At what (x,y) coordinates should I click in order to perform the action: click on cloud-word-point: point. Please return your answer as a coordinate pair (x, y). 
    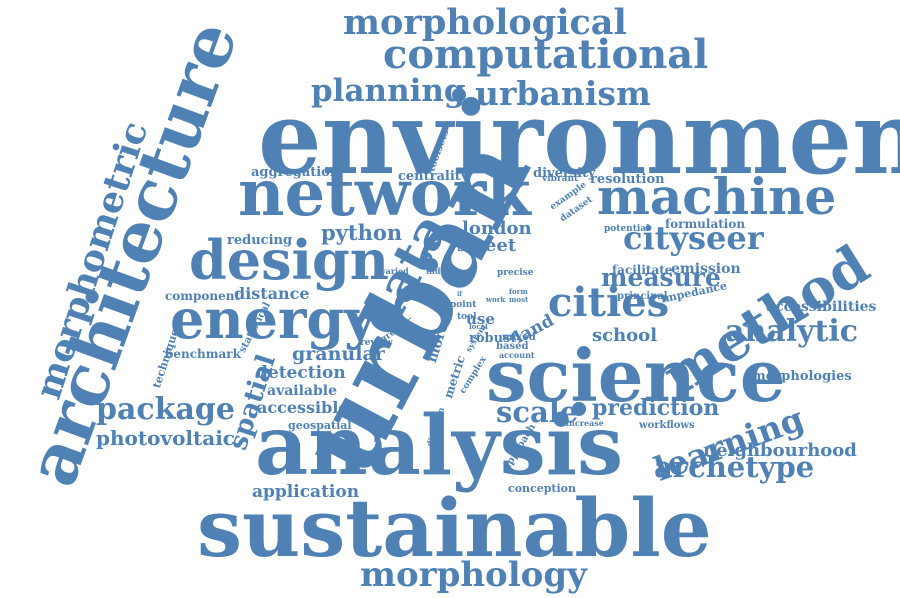
    Looking at the image, I should click on (463, 305).